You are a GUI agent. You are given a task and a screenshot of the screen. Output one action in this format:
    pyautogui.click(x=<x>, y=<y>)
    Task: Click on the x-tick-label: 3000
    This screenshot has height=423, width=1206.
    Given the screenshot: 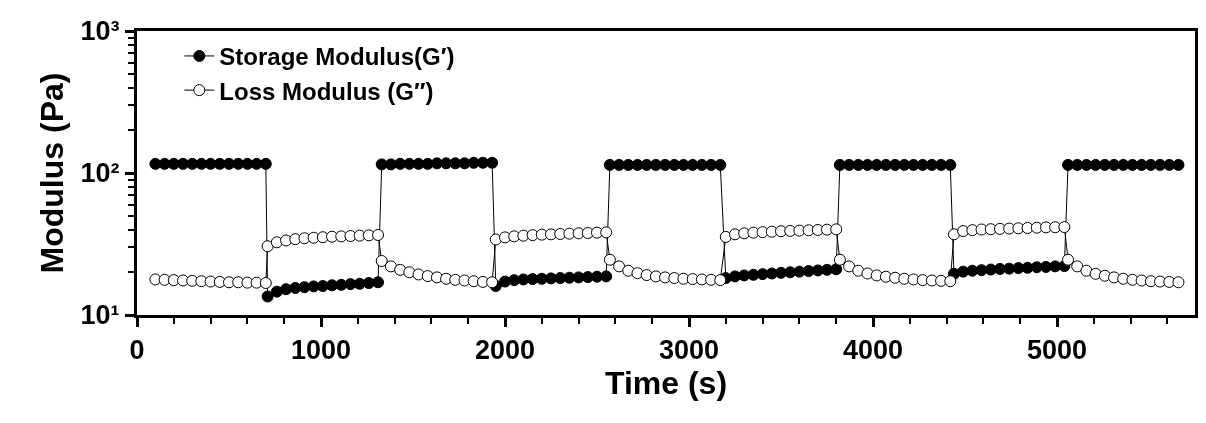 What is the action you would take?
    pyautogui.click(x=689, y=350)
    